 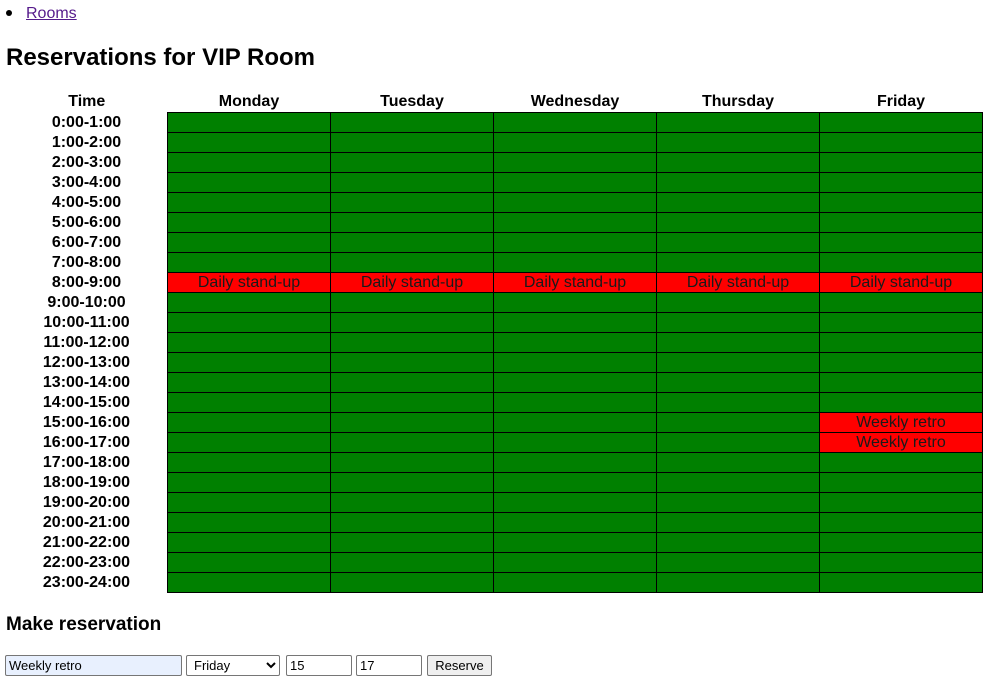 I want to click on make-reservation-heading: Make reservation, so click(x=84, y=624).